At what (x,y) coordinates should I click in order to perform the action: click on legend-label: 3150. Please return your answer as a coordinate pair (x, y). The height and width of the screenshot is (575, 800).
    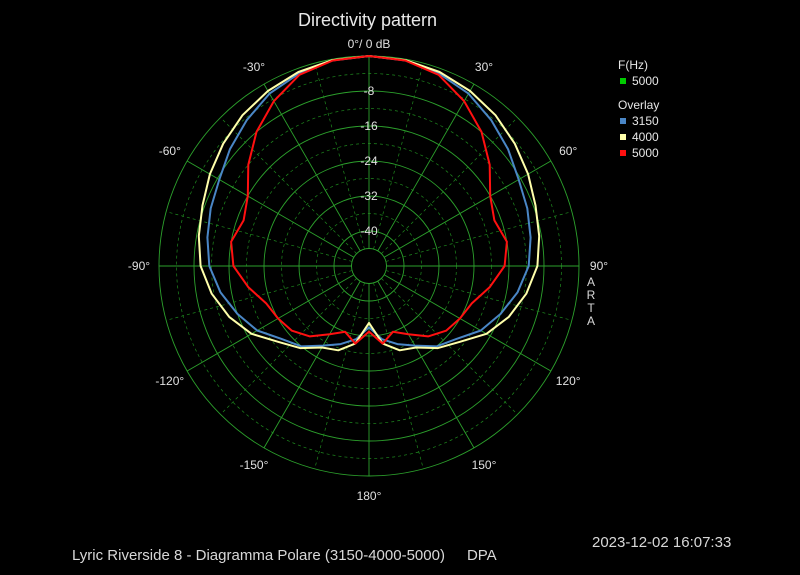
    Looking at the image, I should click on (645, 121).